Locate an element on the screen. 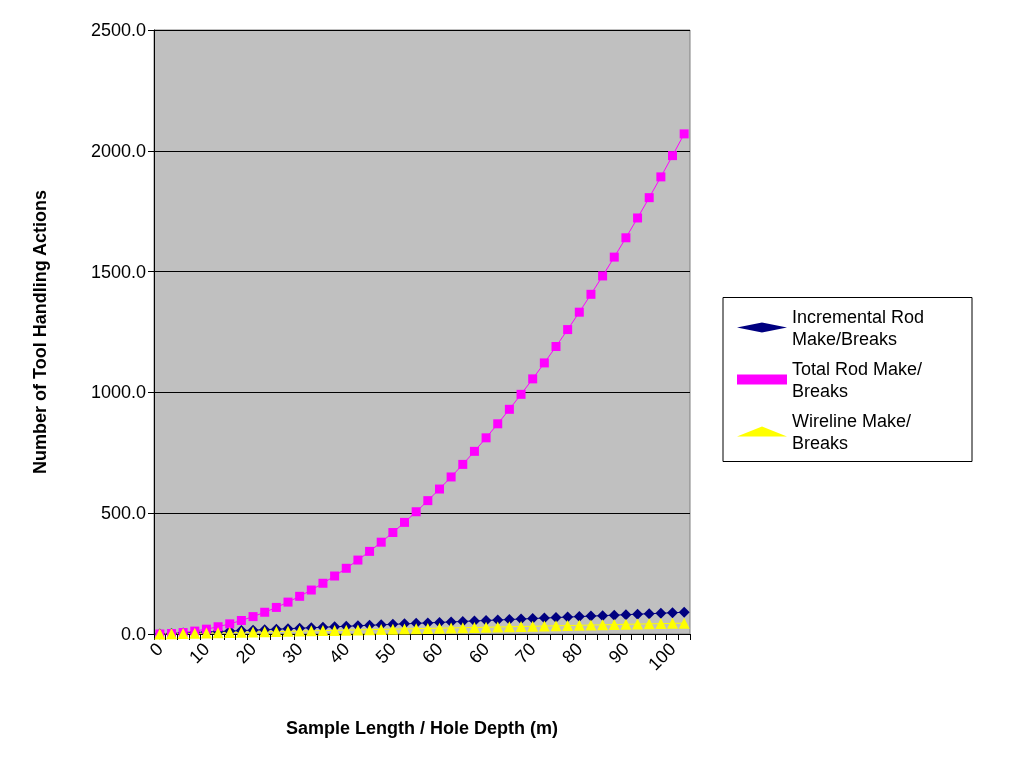  legend-label: Wireline Make/Breaks is located at coordinates (852, 431).